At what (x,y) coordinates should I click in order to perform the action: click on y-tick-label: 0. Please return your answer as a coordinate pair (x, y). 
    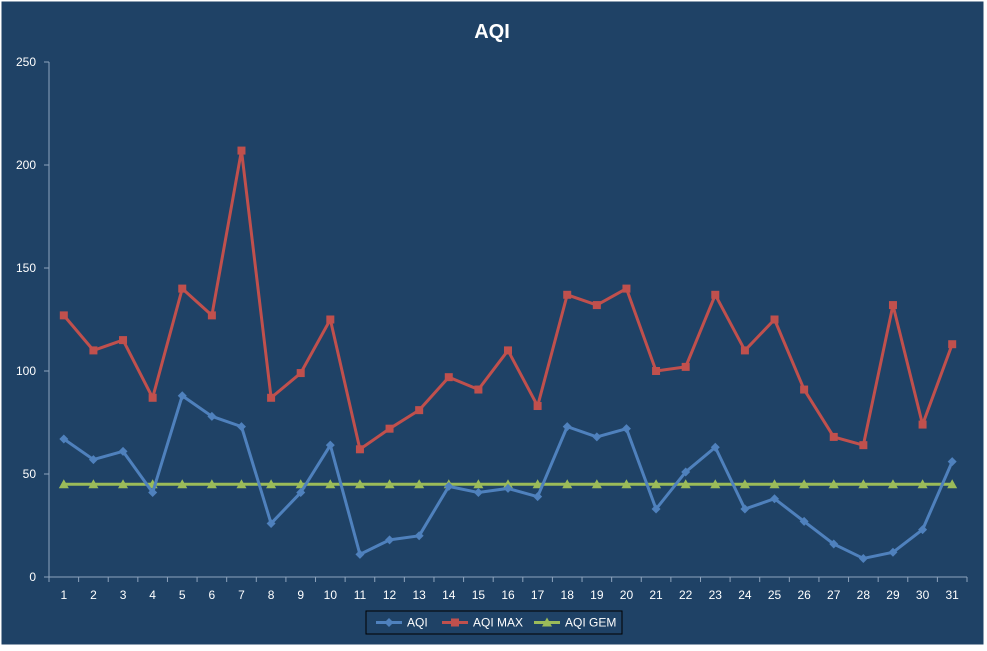
    Looking at the image, I should click on (32, 577).